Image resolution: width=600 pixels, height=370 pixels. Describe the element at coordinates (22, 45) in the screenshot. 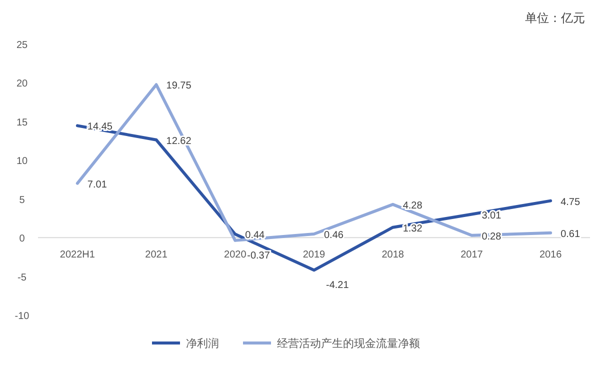

I see `y-tick-label: 25` at that location.